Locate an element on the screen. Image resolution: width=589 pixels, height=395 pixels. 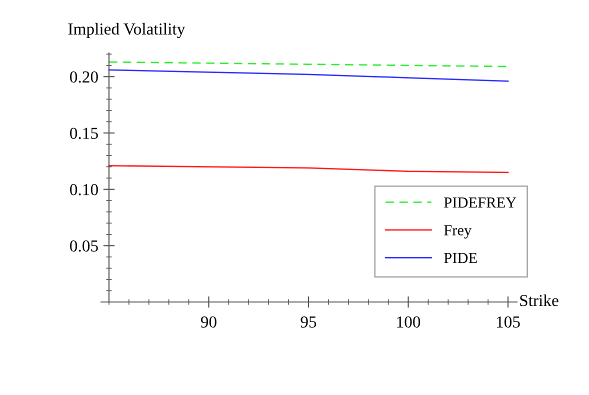
y-tick-label: 0.15 is located at coordinates (84, 134).